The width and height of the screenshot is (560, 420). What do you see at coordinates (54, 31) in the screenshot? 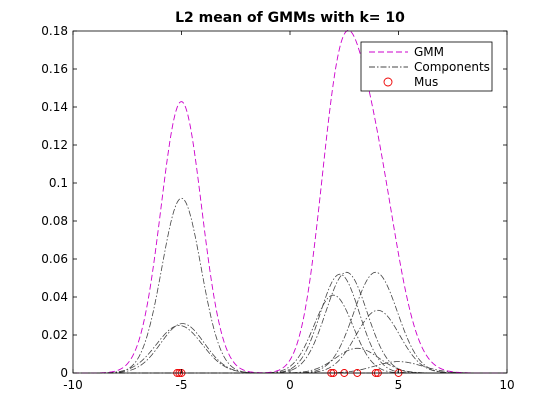
I see `y-tick-label-9: 0.18` at bounding box center [54, 31].